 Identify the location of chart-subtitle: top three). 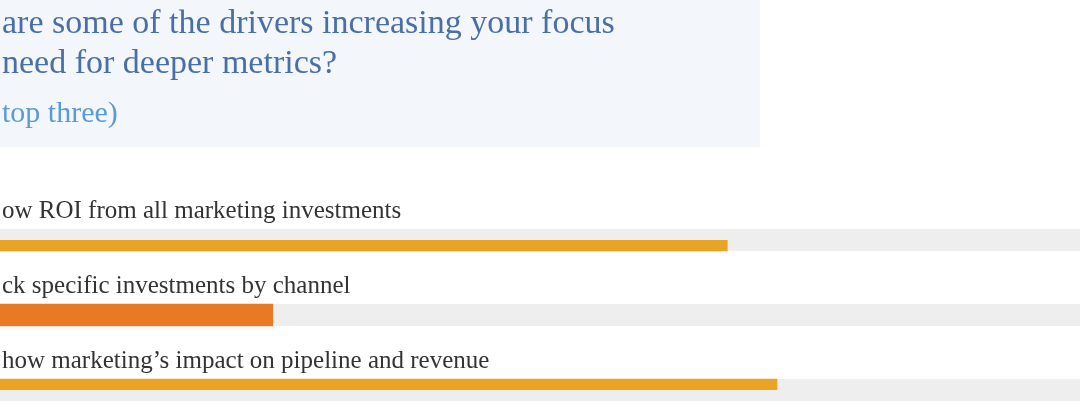
(60, 112).